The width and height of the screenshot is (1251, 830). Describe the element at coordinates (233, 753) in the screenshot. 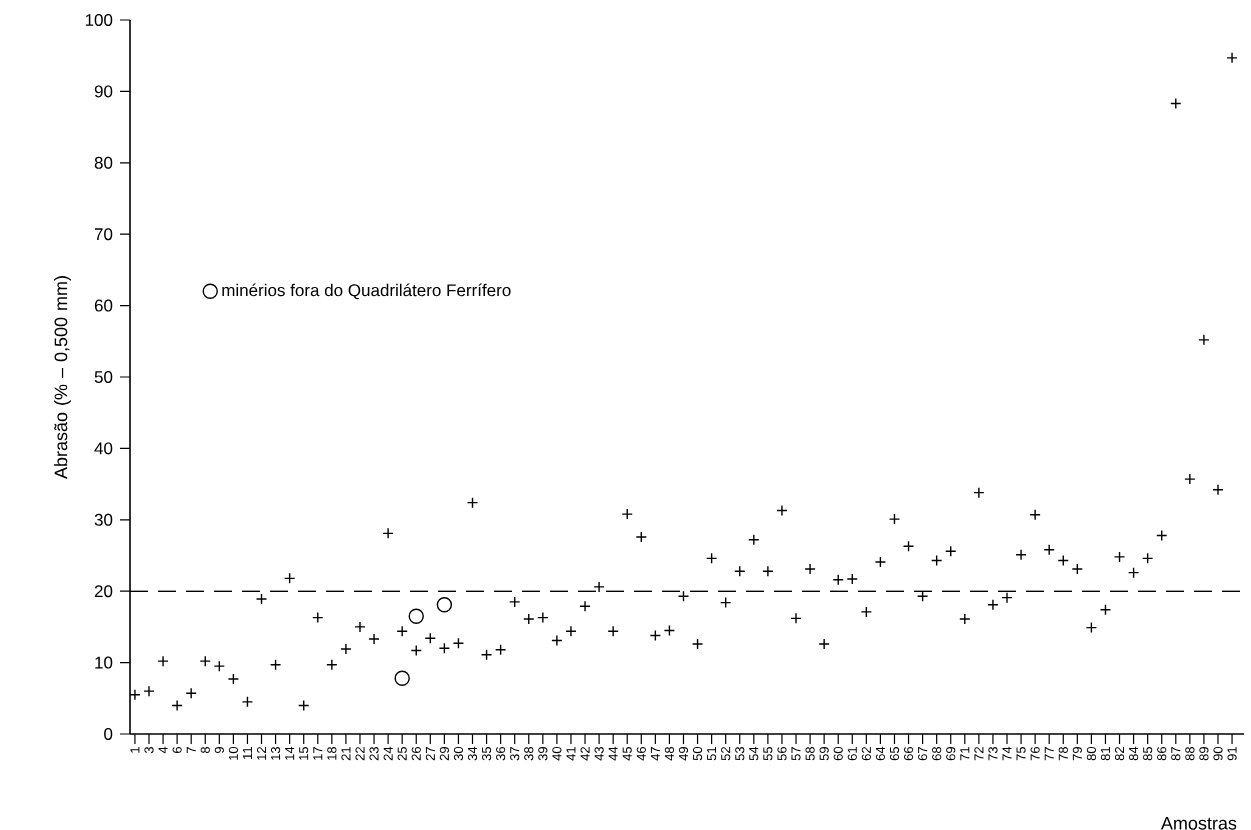

I see `x-tick-label: 10` at that location.